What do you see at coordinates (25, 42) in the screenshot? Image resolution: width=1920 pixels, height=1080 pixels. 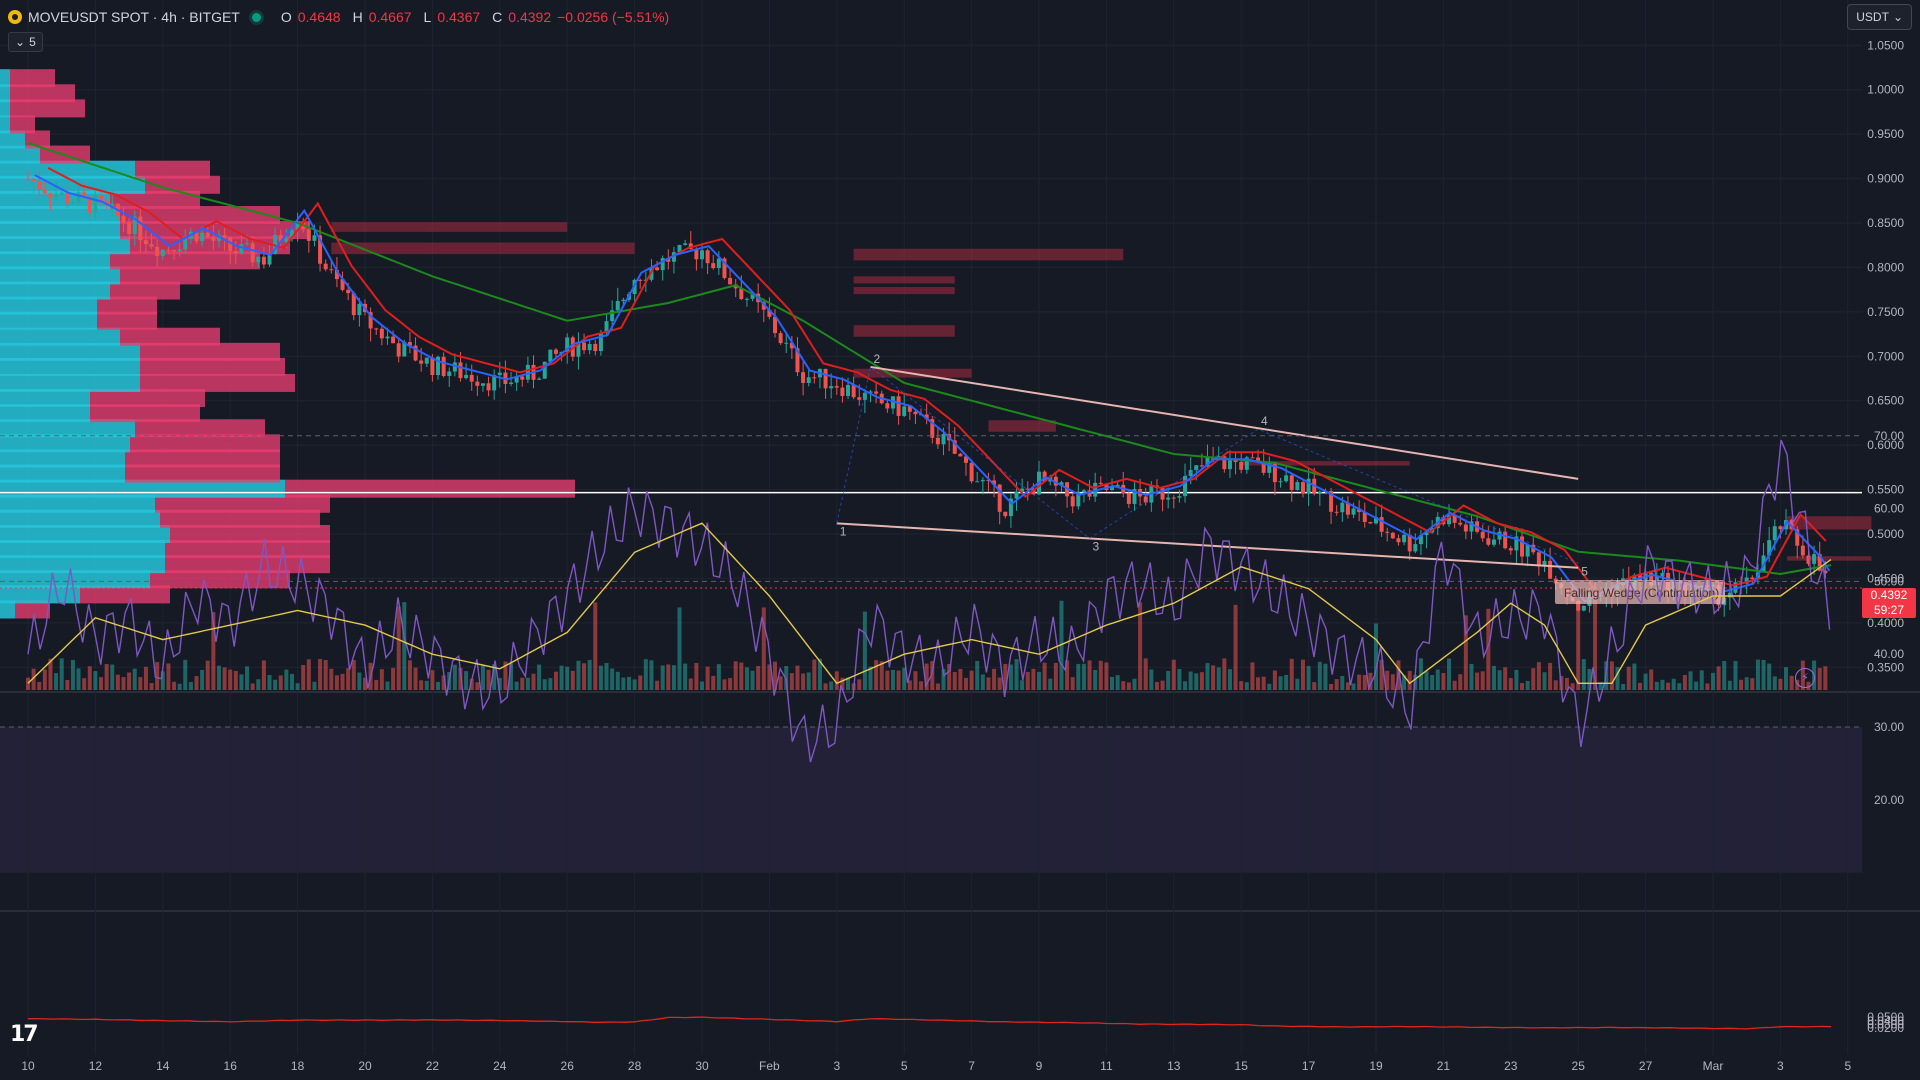 I see `indicators-collapse-button: ⌄ 5` at bounding box center [25, 42].